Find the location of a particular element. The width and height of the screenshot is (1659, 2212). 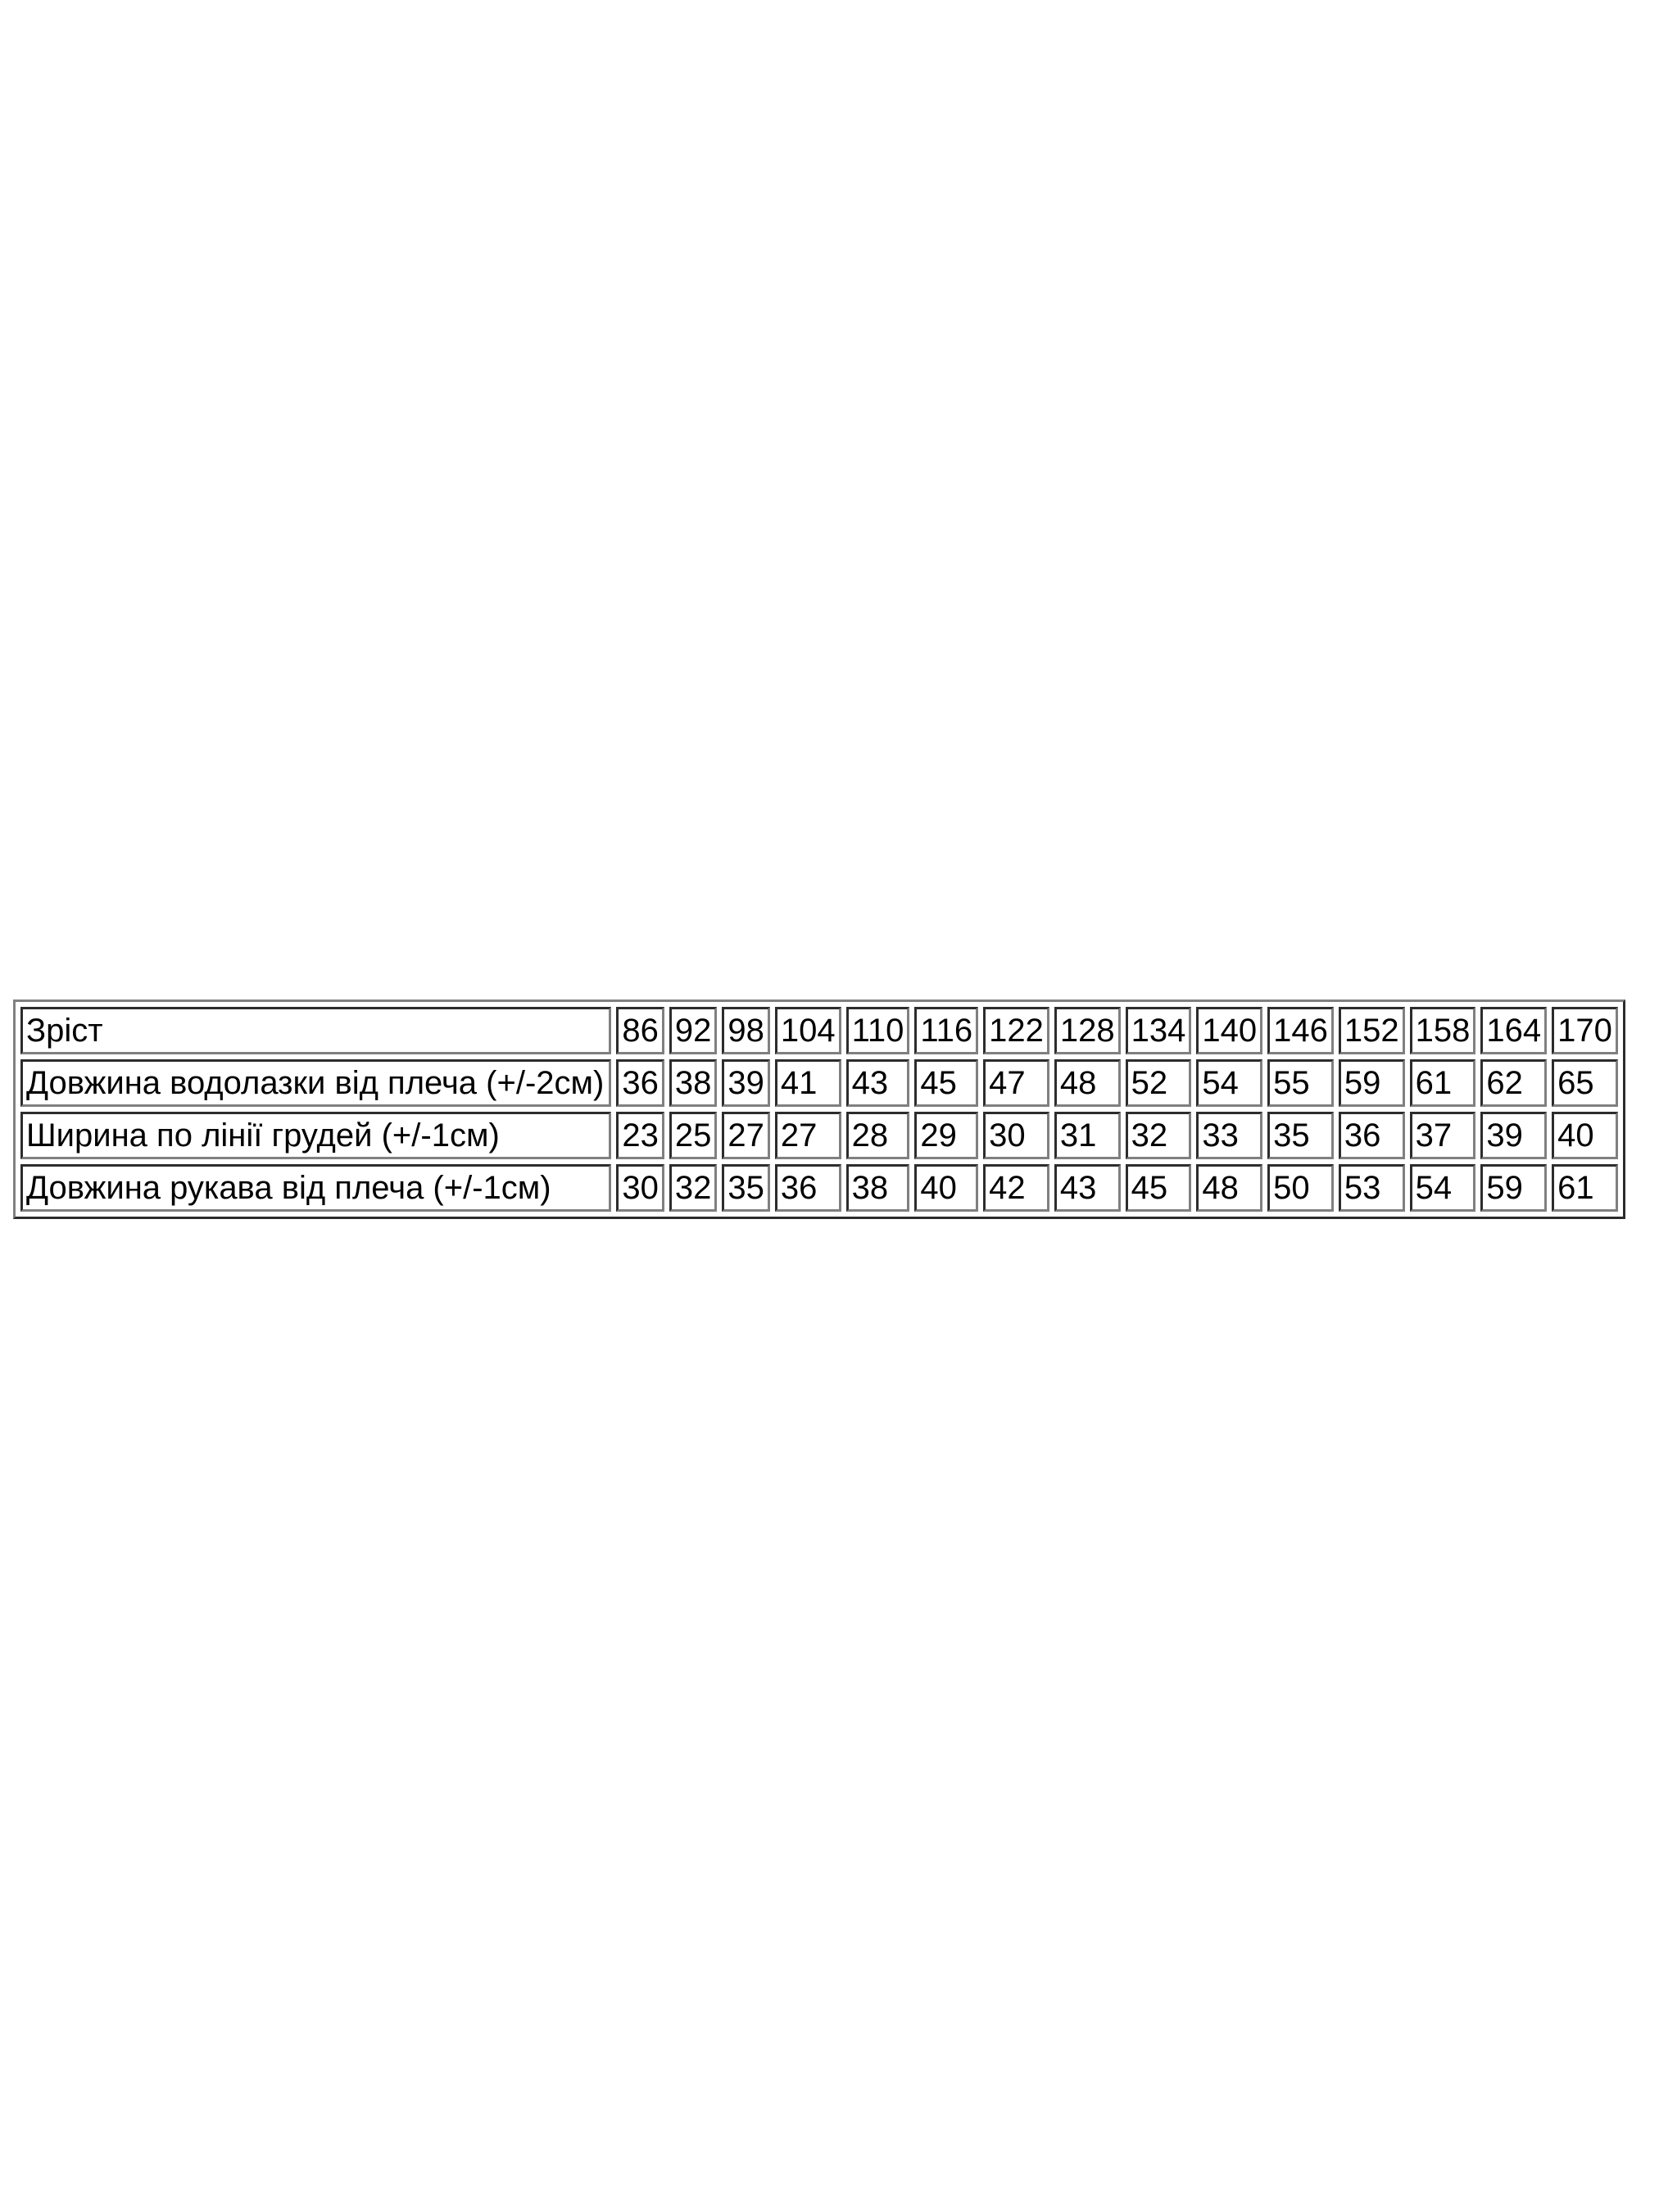

value-cell: 42 is located at coordinates (1016, 1188).